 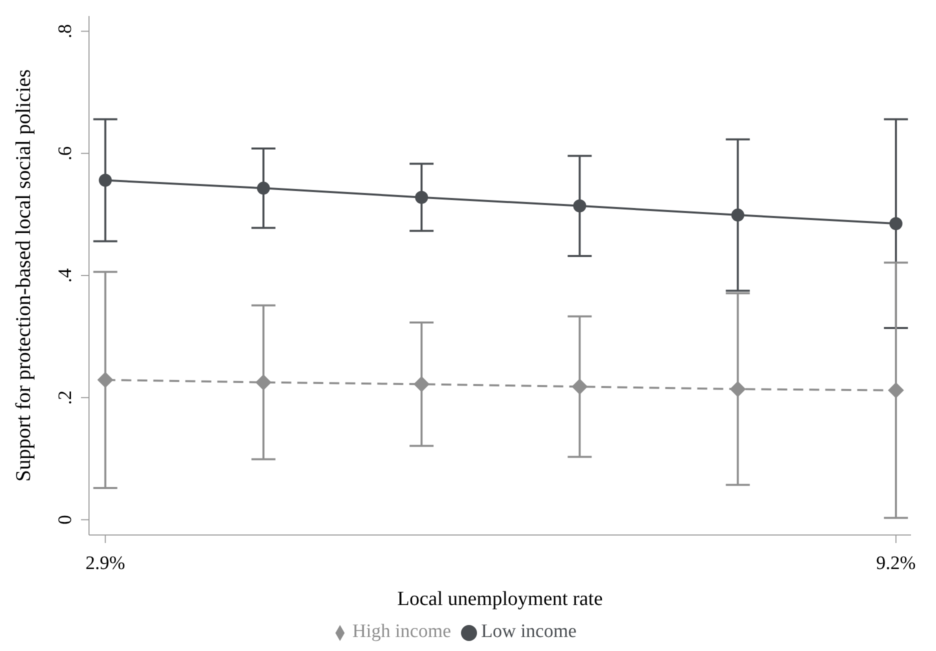 What do you see at coordinates (23, 275) in the screenshot?
I see `y-axis-title: Support for protection-based local social policies` at bounding box center [23, 275].